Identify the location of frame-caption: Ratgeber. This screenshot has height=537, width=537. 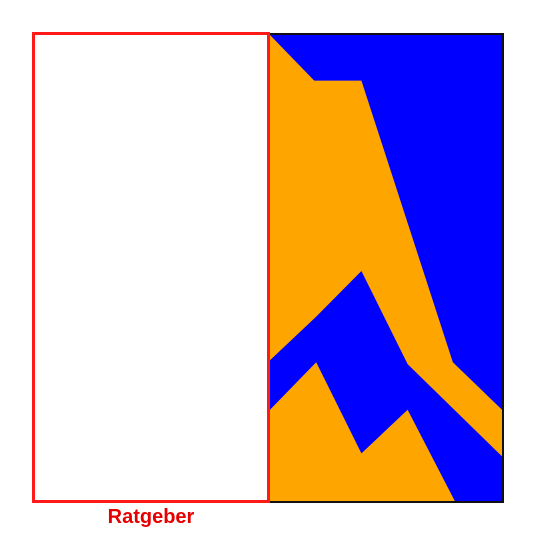
(151, 517).